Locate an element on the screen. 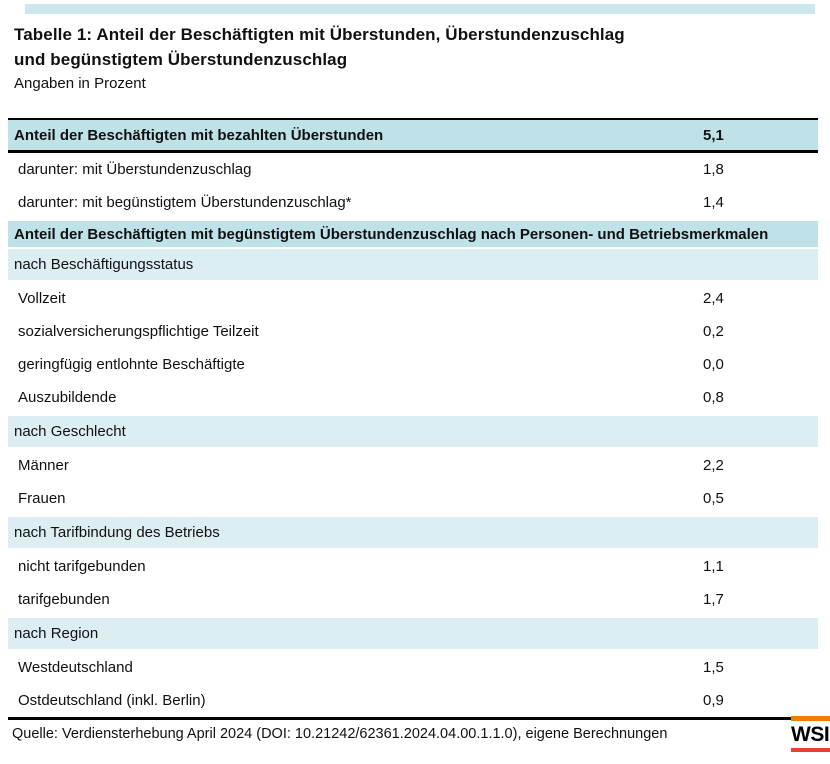 The height and width of the screenshot is (764, 830). row-value: 2,2 is located at coordinates (713, 465).